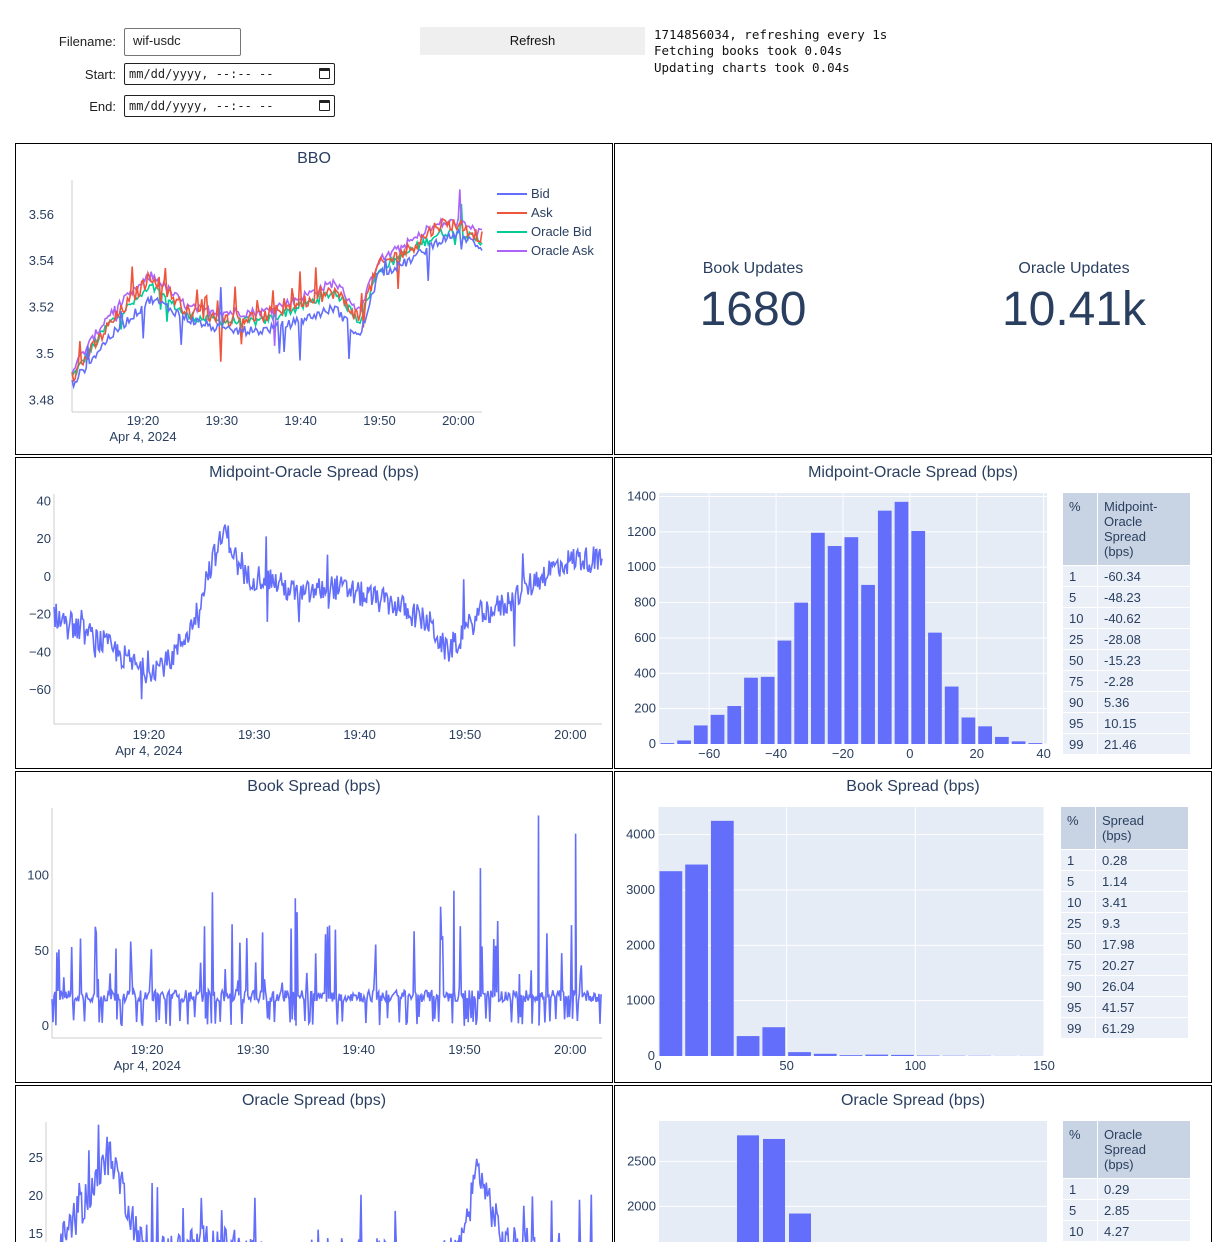  Describe the element at coordinates (44, 501) in the screenshot. I see `y-tick-label: 40` at that location.